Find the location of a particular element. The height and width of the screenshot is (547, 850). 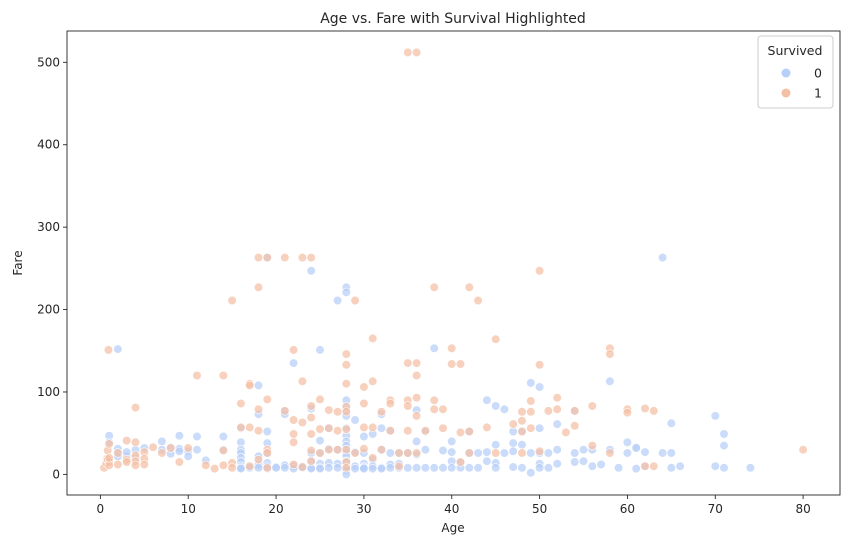

x-axis-label: Age is located at coordinates (452, 528).